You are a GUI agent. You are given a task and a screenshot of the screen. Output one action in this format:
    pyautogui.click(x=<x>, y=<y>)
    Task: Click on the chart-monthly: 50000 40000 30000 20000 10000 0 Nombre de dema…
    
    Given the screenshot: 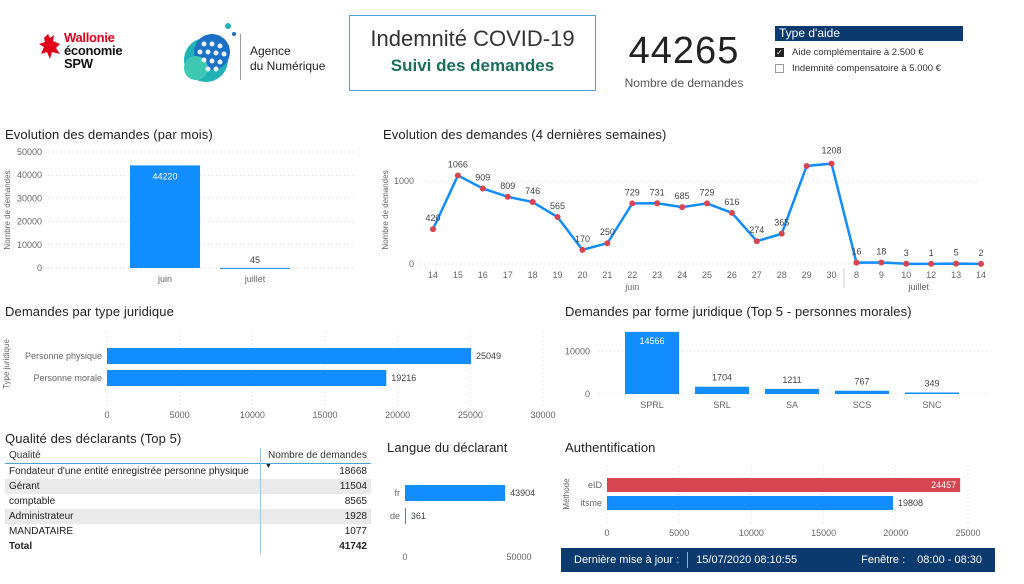 What is the action you would take?
    pyautogui.click(x=179, y=215)
    